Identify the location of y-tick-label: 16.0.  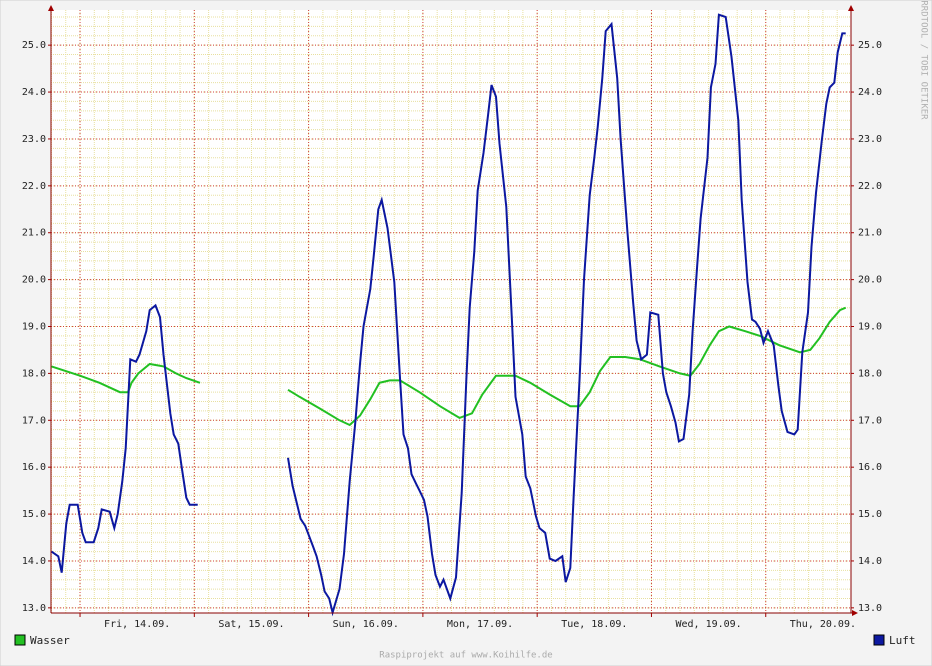
(34, 467).